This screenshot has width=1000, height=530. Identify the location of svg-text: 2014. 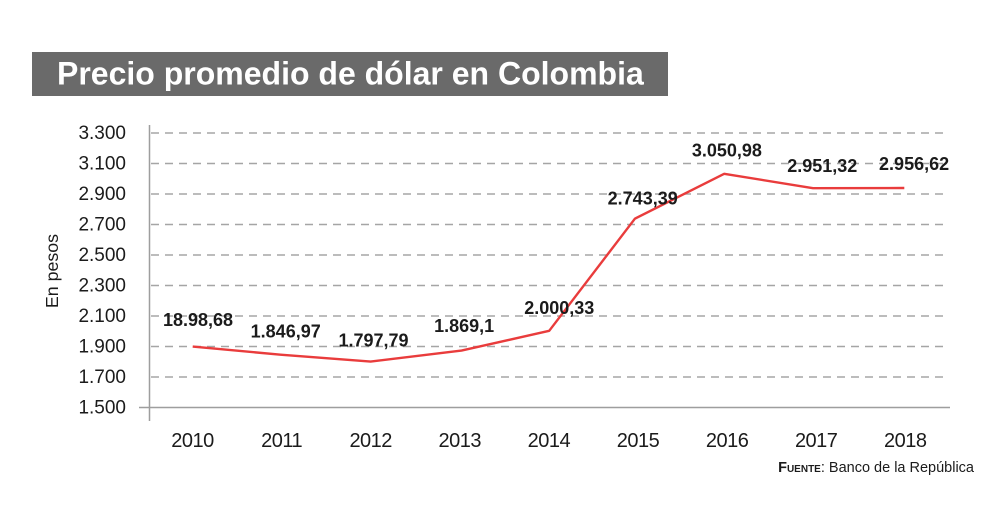
(549, 441).